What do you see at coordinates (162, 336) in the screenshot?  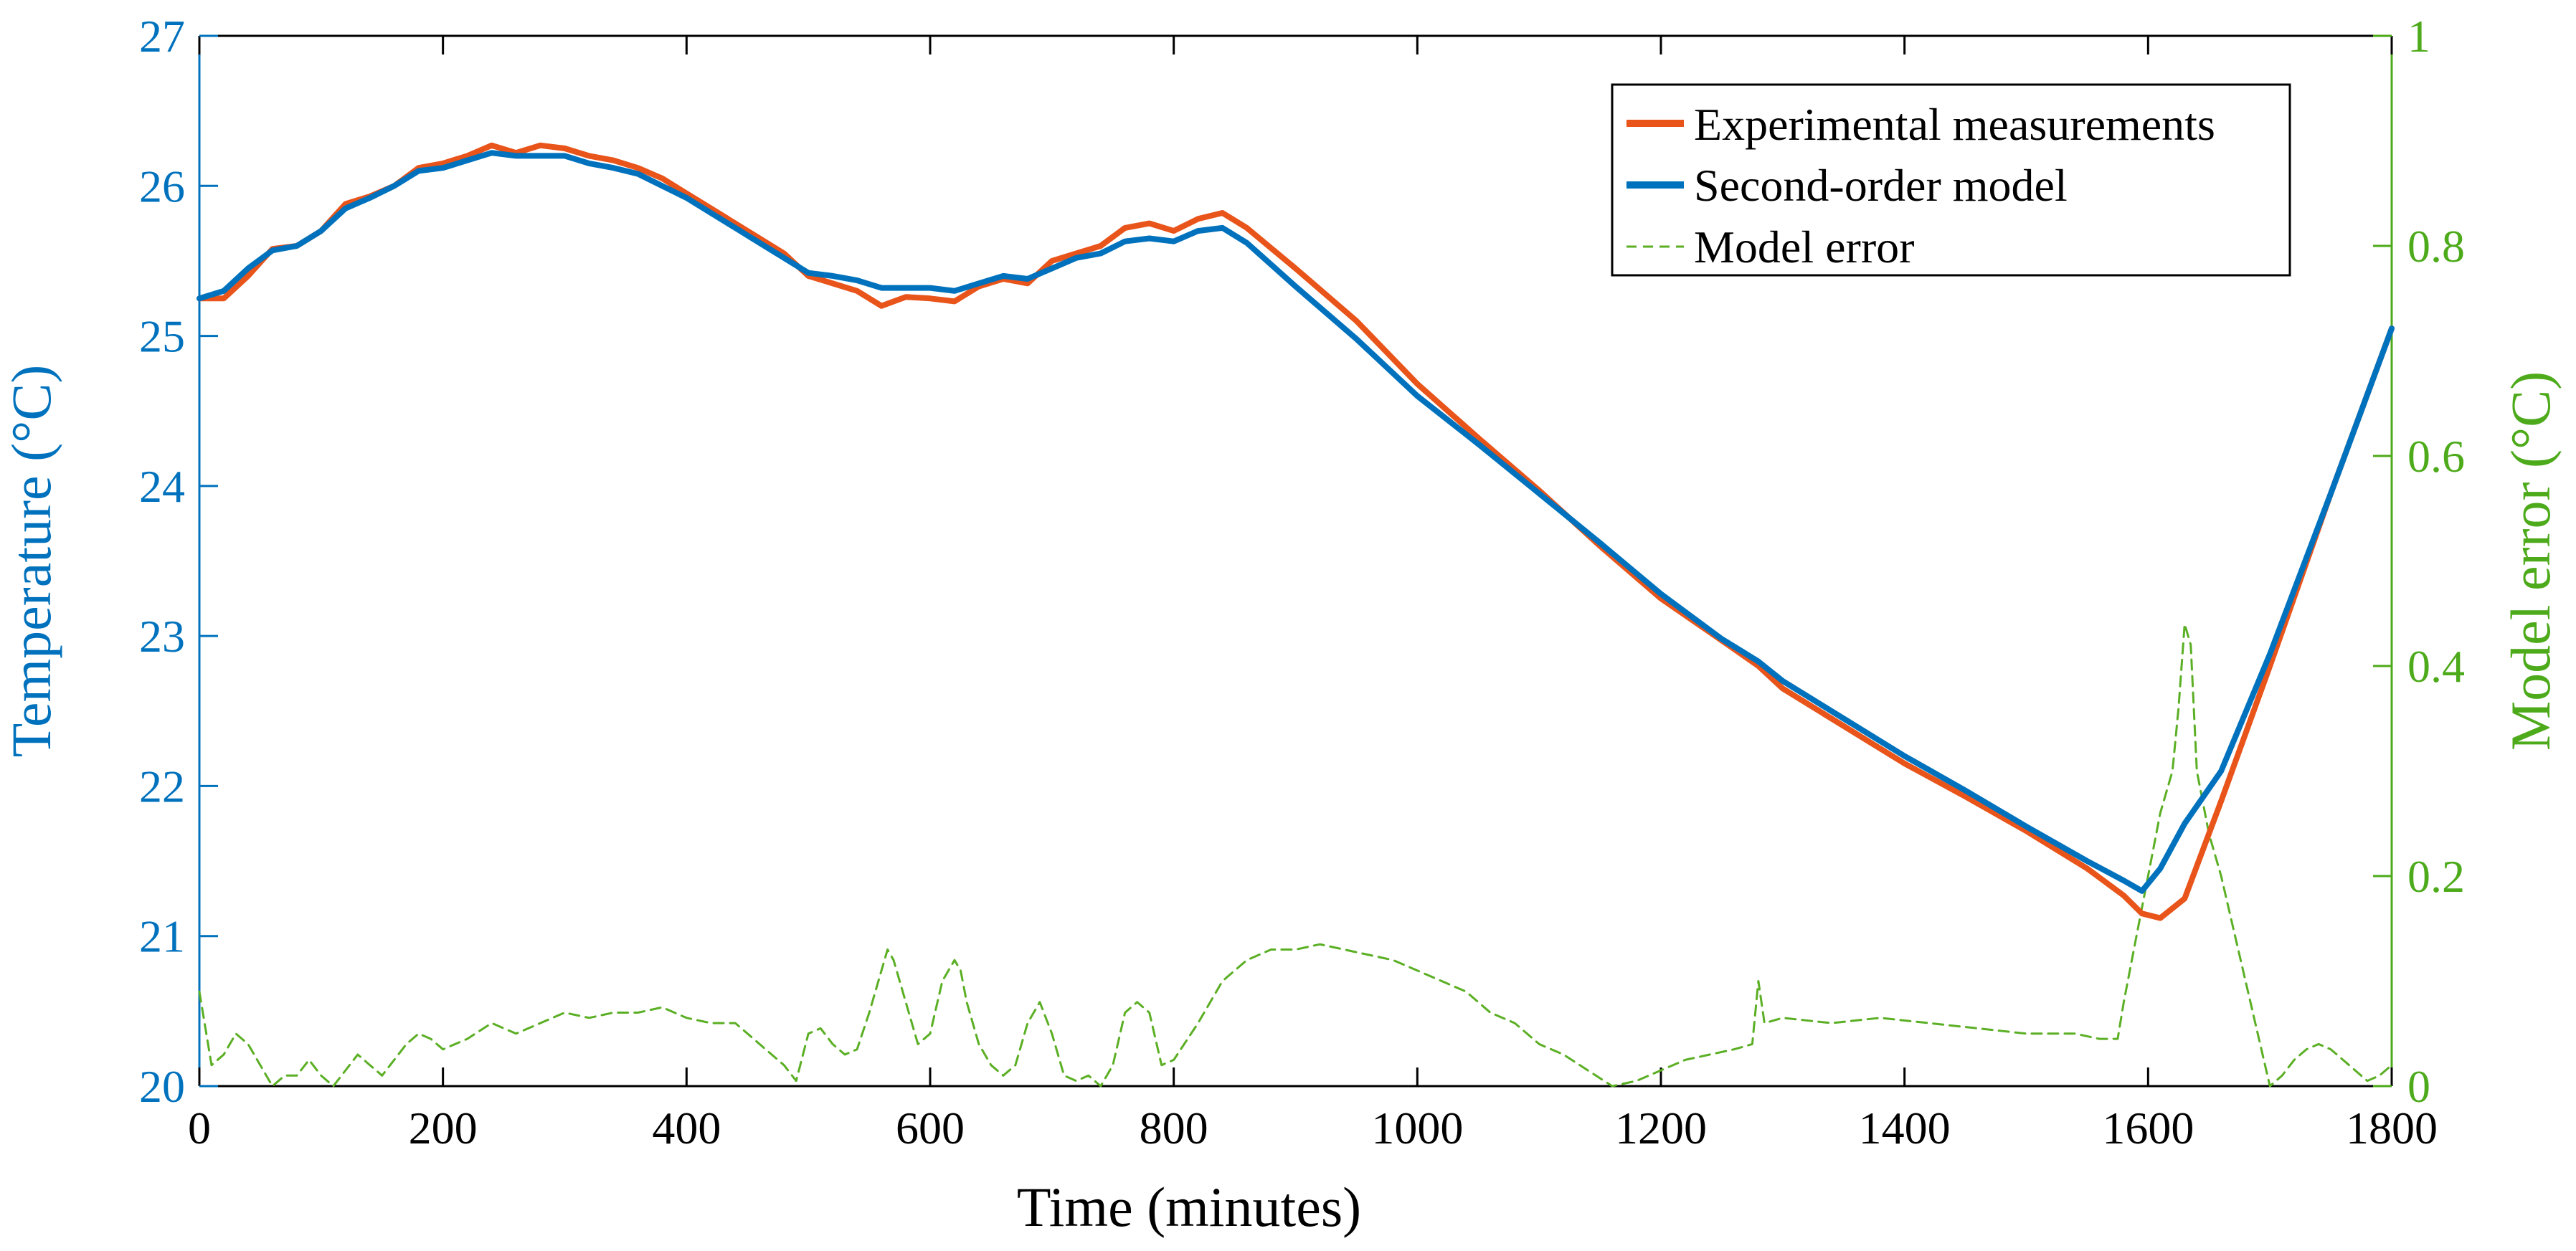 I see `left-tick-label: 25` at bounding box center [162, 336].